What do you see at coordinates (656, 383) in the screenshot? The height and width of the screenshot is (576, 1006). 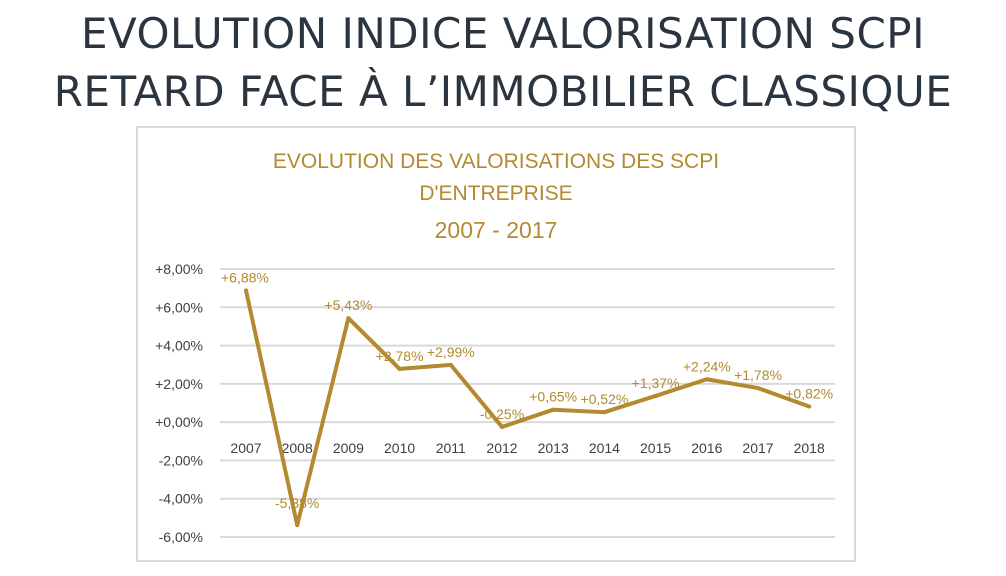 I see `data-label: +1,37%` at bounding box center [656, 383].